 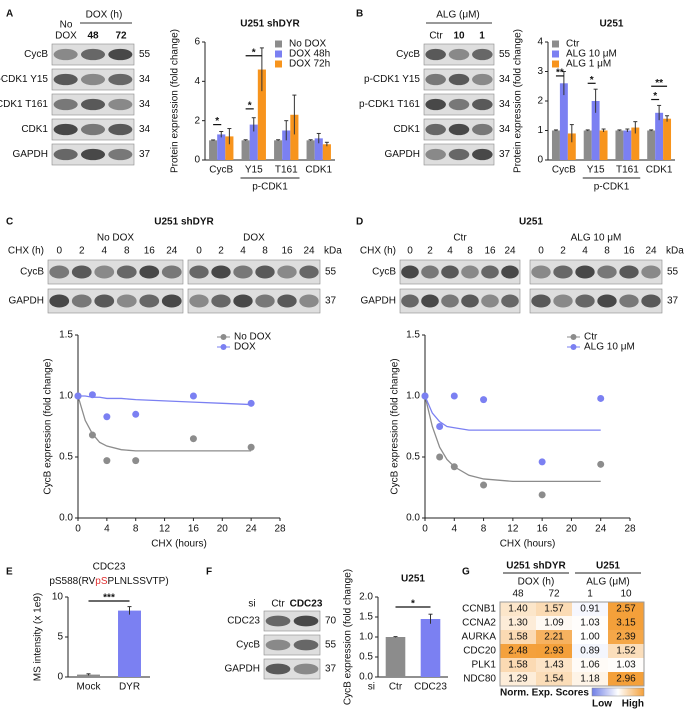 What do you see at coordinates (251, 604) in the screenshot?
I see `blot-header: si` at bounding box center [251, 604].